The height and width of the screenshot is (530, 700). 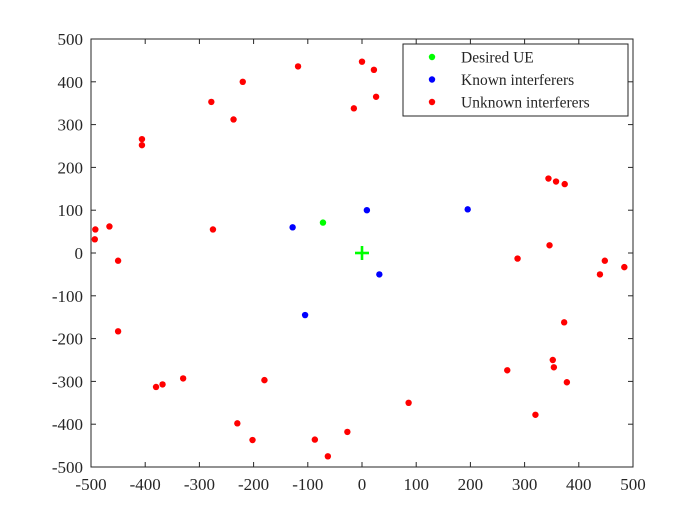 I want to click on x-tick-label: 0, so click(x=362, y=484).